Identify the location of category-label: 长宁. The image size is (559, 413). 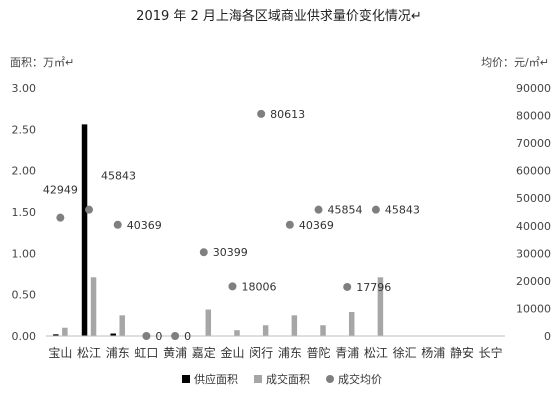
(491, 352).